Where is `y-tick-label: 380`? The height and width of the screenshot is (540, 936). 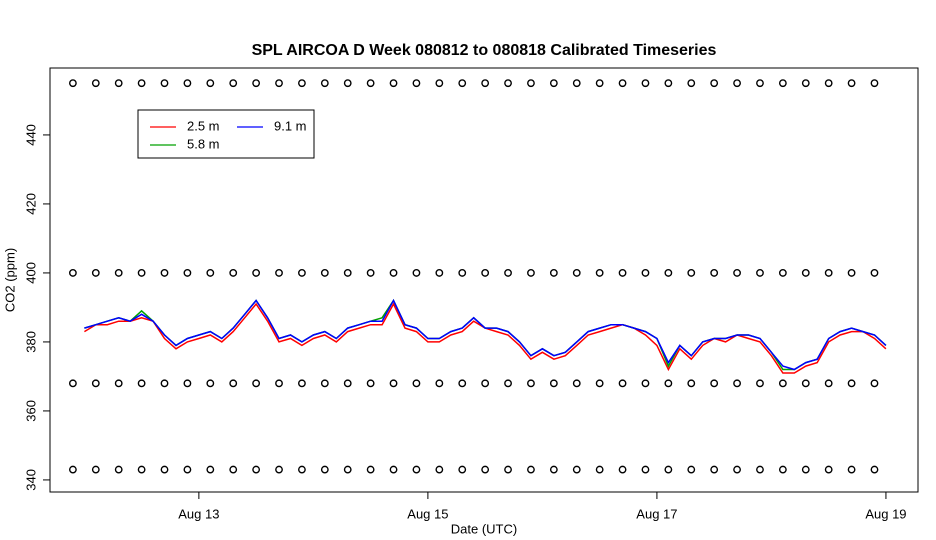 y-tick-label: 380 is located at coordinates (30, 342).